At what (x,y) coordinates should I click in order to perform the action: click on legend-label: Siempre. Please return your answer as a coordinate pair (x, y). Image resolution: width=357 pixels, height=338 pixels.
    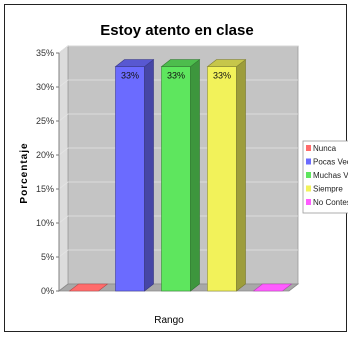
    Looking at the image, I should click on (328, 189).